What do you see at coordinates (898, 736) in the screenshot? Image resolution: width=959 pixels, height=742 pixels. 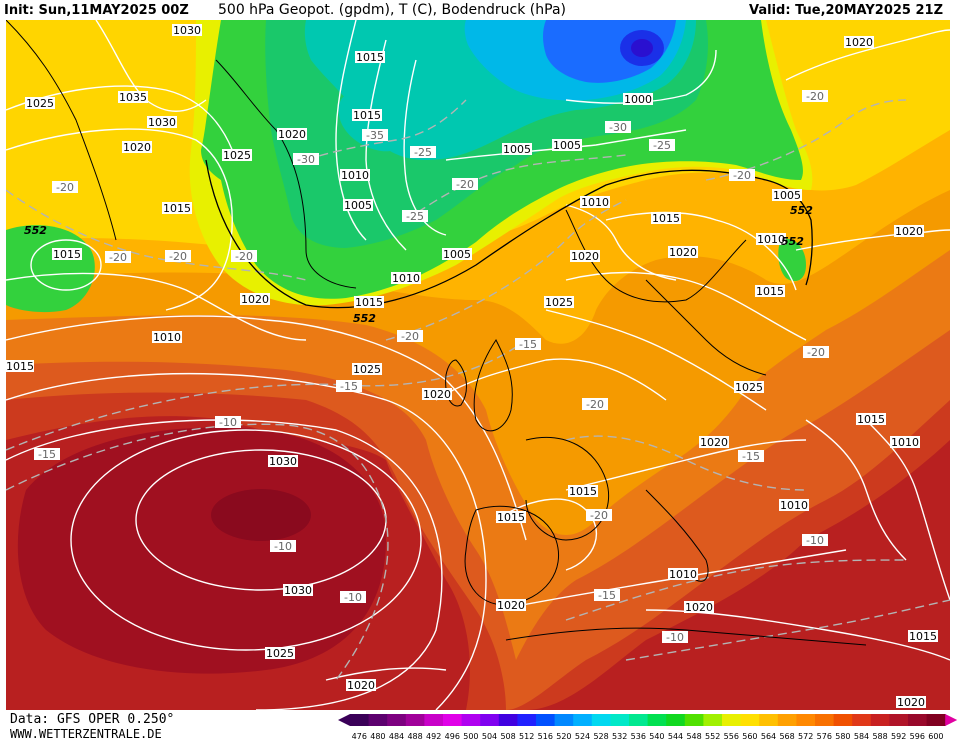 I see `colorbar-tick-label: 592` at bounding box center [898, 736].